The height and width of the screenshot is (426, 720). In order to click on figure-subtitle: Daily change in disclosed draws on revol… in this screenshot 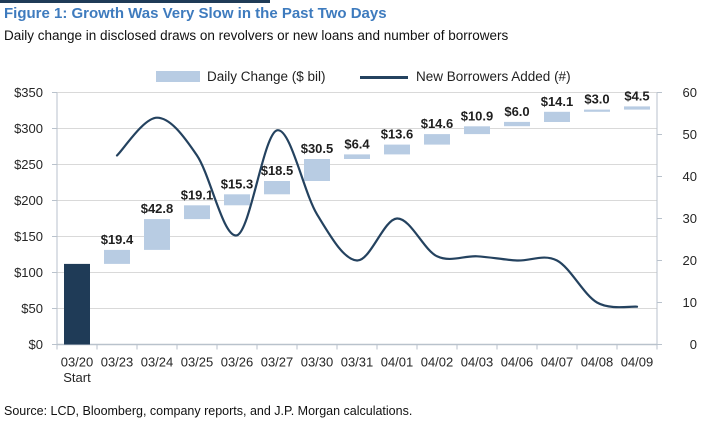, I will do `click(256, 35)`.